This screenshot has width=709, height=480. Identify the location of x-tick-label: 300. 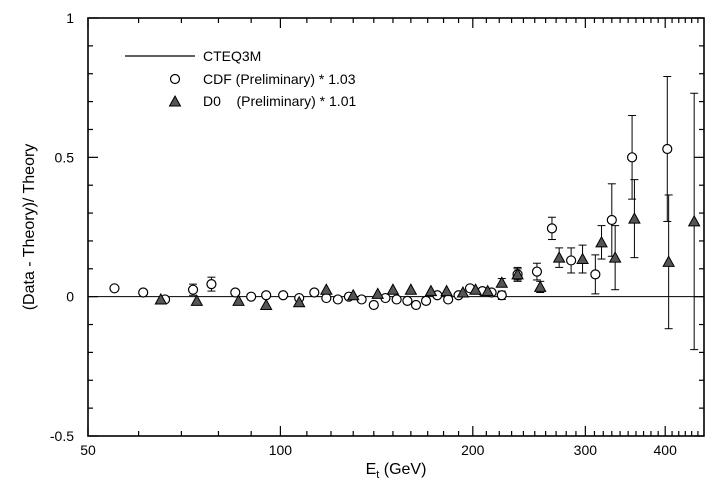
(586, 450).